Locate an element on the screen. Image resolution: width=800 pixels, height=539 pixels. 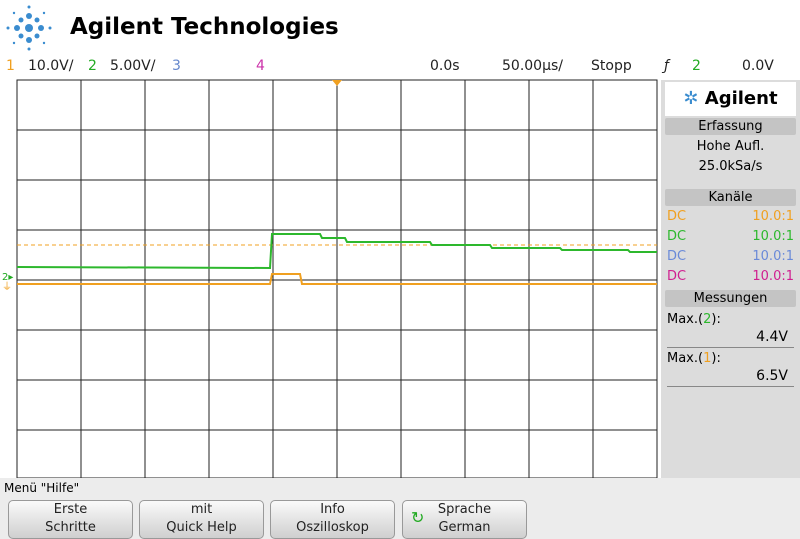
trigger-icon: ƒ is located at coordinates (666, 66).